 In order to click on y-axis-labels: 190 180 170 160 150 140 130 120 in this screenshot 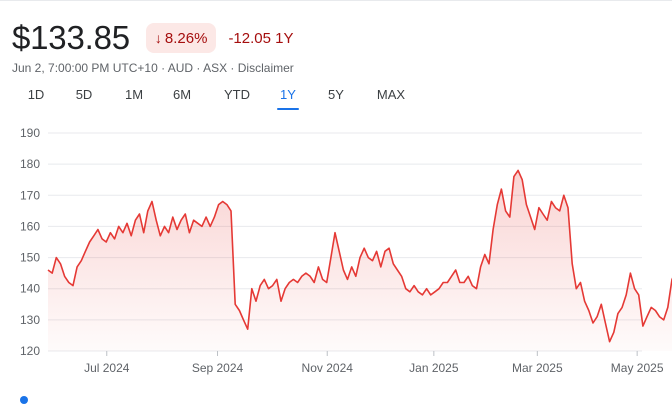, I will do `click(30, 242)`.